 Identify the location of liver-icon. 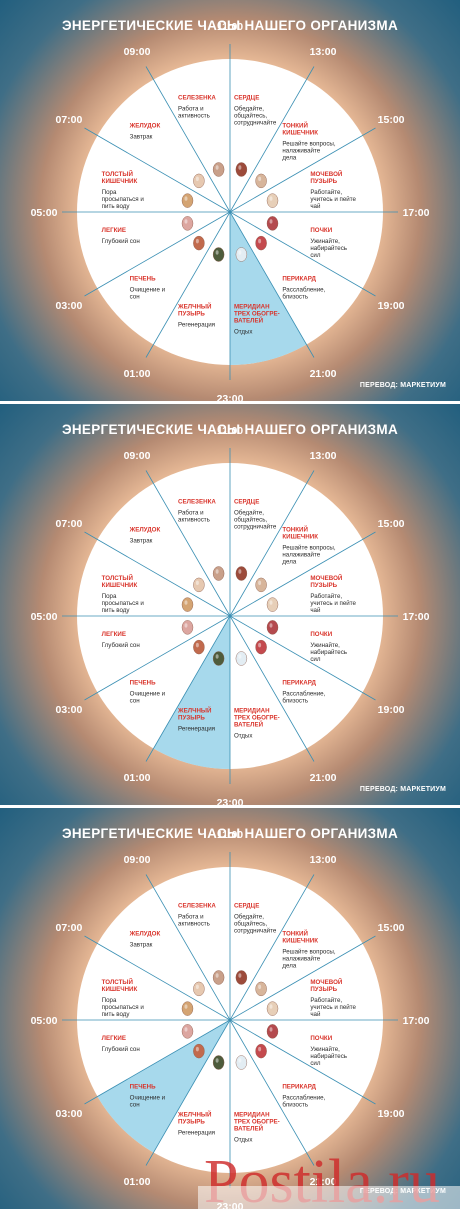
(199, 647).